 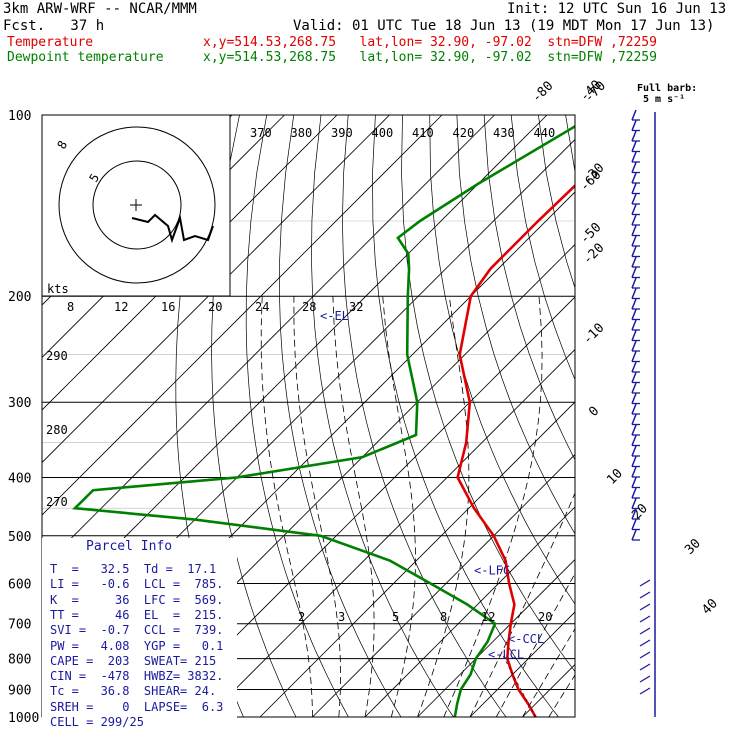 What do you see at coordinates (19, 478) in the screenshot?
I see `pressure-label-400: 400` at bounding box center [19, 478].